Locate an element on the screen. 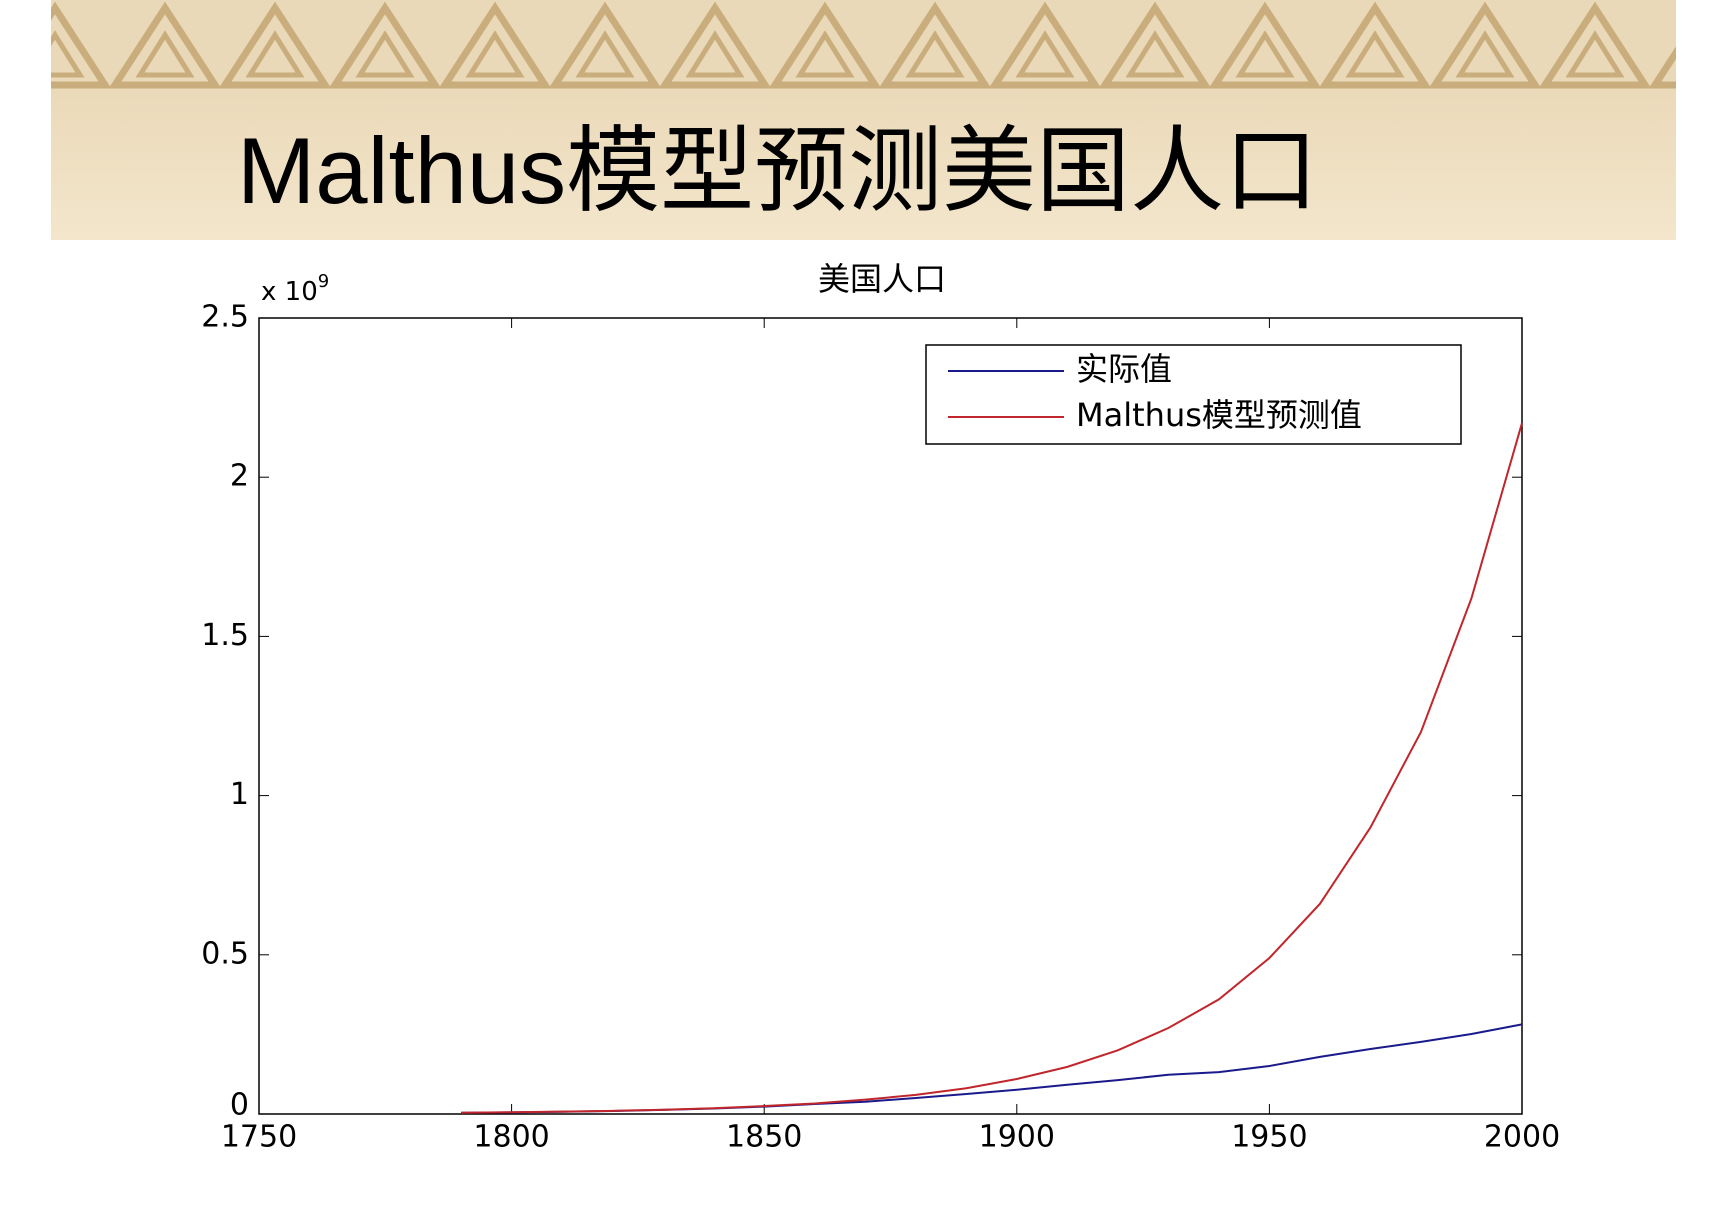  y-tick-label: 1 is located at coordinates (239, 794).